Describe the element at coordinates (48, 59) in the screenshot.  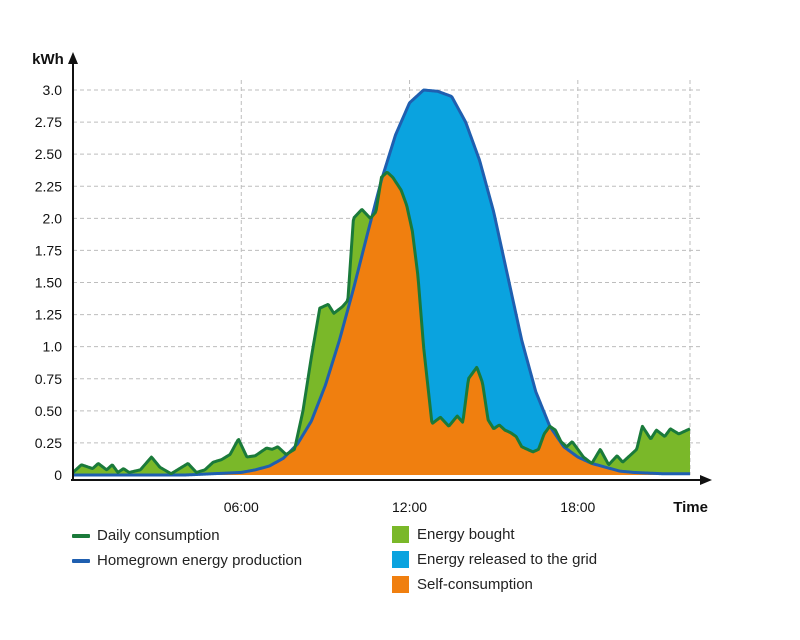
I see `y-axis-label: kWh` at that location.